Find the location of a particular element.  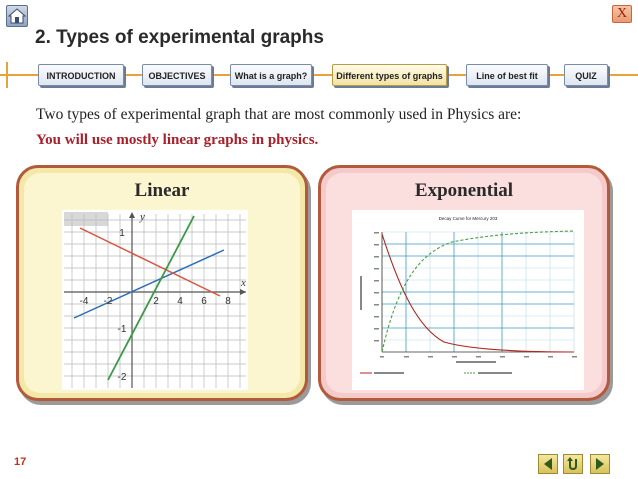

tab-introduction: INTRODUCTION is located at coordinates (81, 75).